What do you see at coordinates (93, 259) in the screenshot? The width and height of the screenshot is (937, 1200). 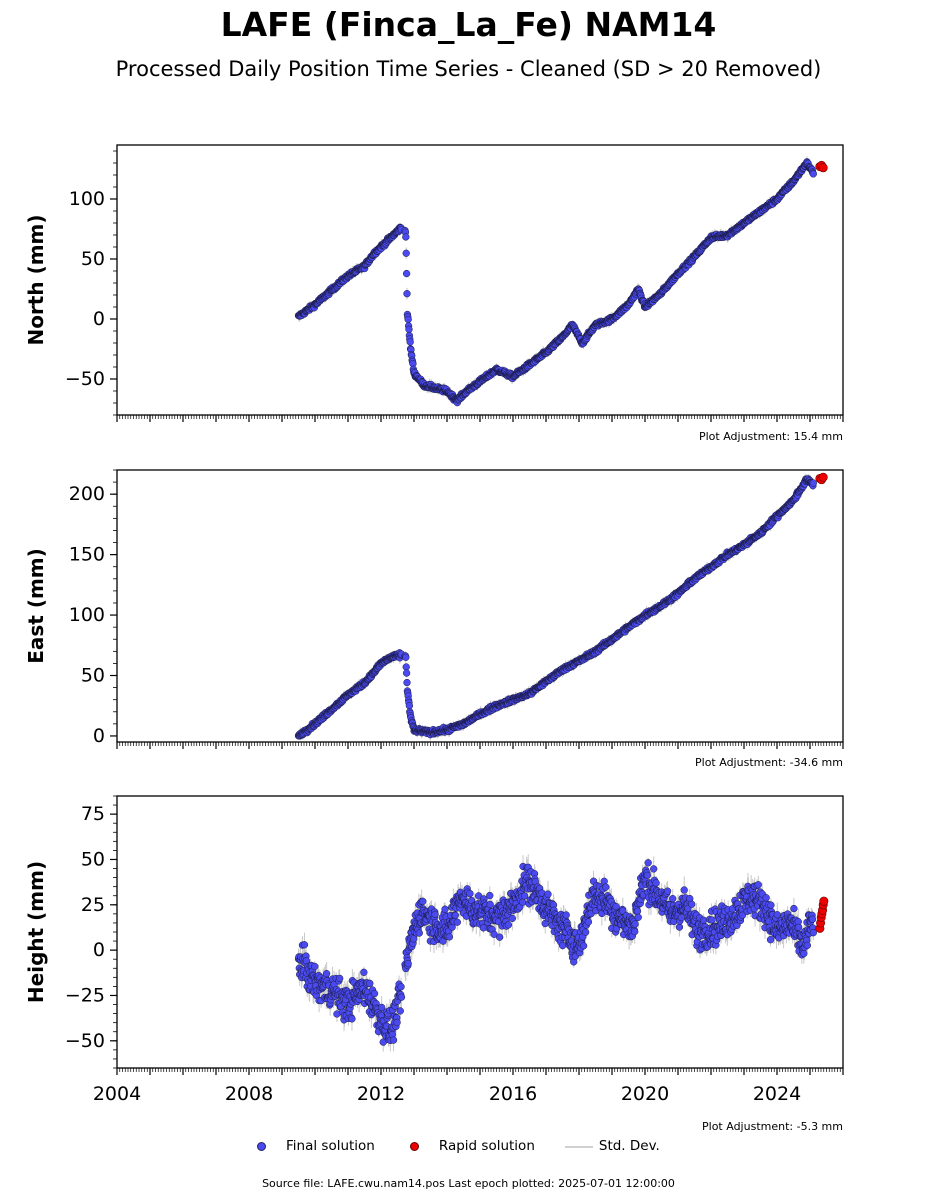 I see `north-ytick-label: 50` at bounding box center [93, 259].